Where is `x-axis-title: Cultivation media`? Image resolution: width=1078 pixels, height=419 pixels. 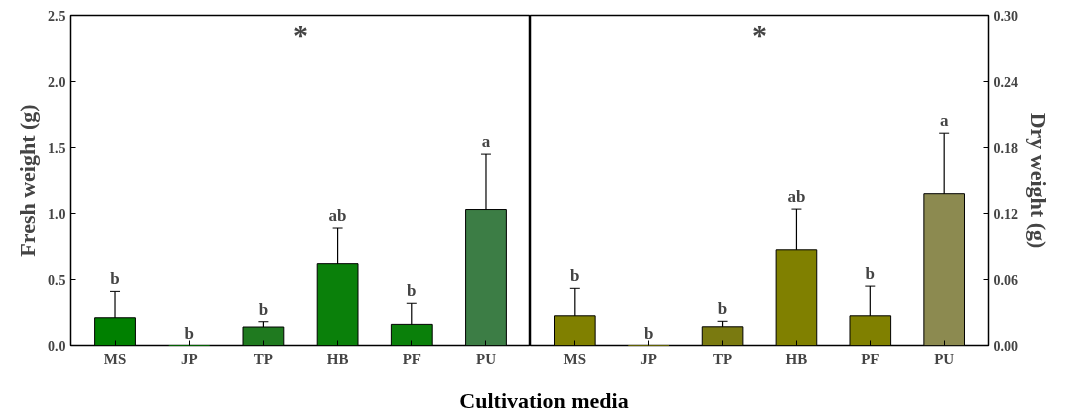
x-axis-title: Cultivation media is located at coordinates (544, 401).